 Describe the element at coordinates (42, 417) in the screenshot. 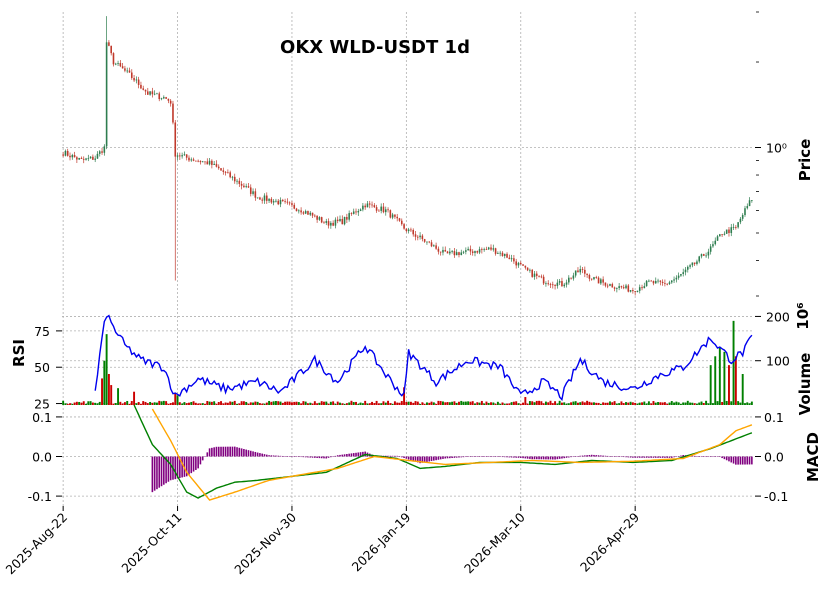

I see `macd-left-tick-label: 0.1` at that location.